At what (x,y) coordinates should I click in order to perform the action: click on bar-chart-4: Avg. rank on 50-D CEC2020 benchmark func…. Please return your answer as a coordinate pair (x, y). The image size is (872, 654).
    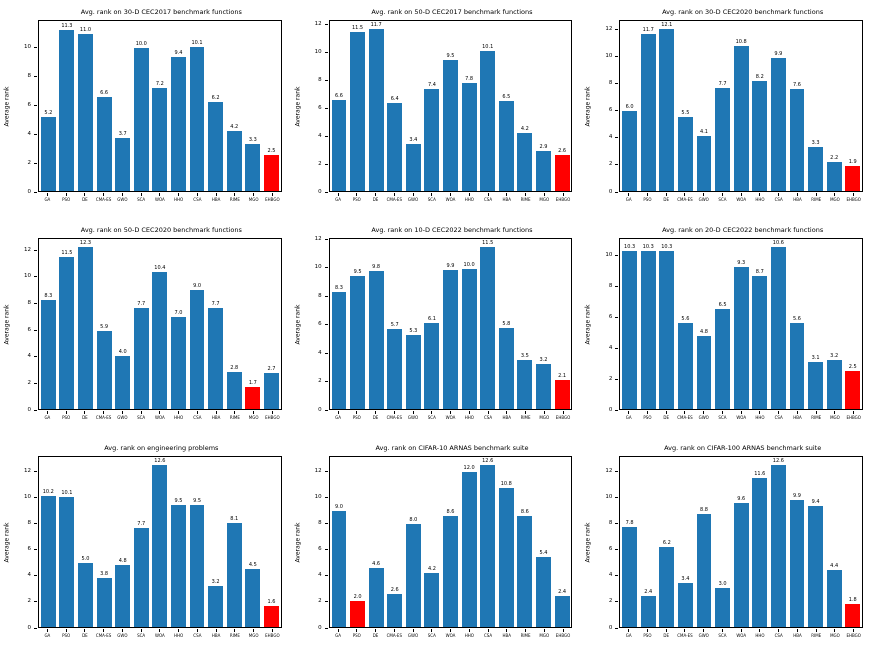
    Looking at the image, I should click on (145, 327).